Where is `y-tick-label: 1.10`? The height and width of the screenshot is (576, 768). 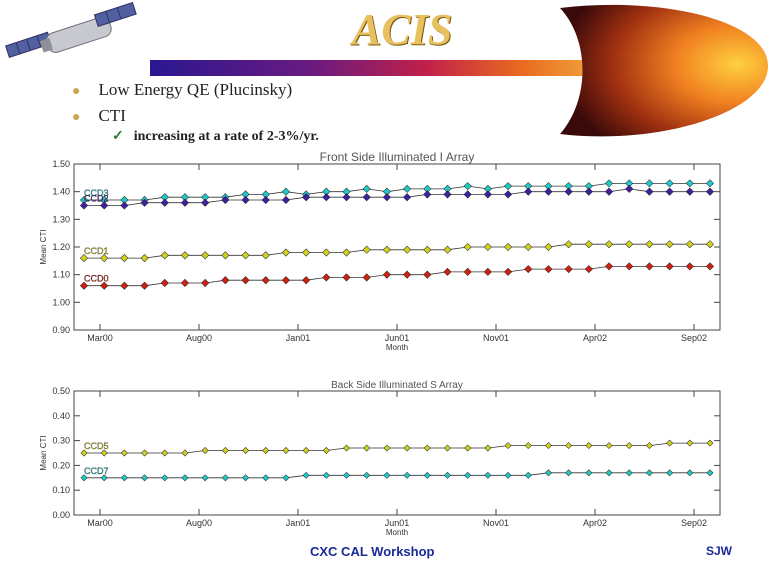 y-tick-label: 1.10 is located at coordinates (61, 275).